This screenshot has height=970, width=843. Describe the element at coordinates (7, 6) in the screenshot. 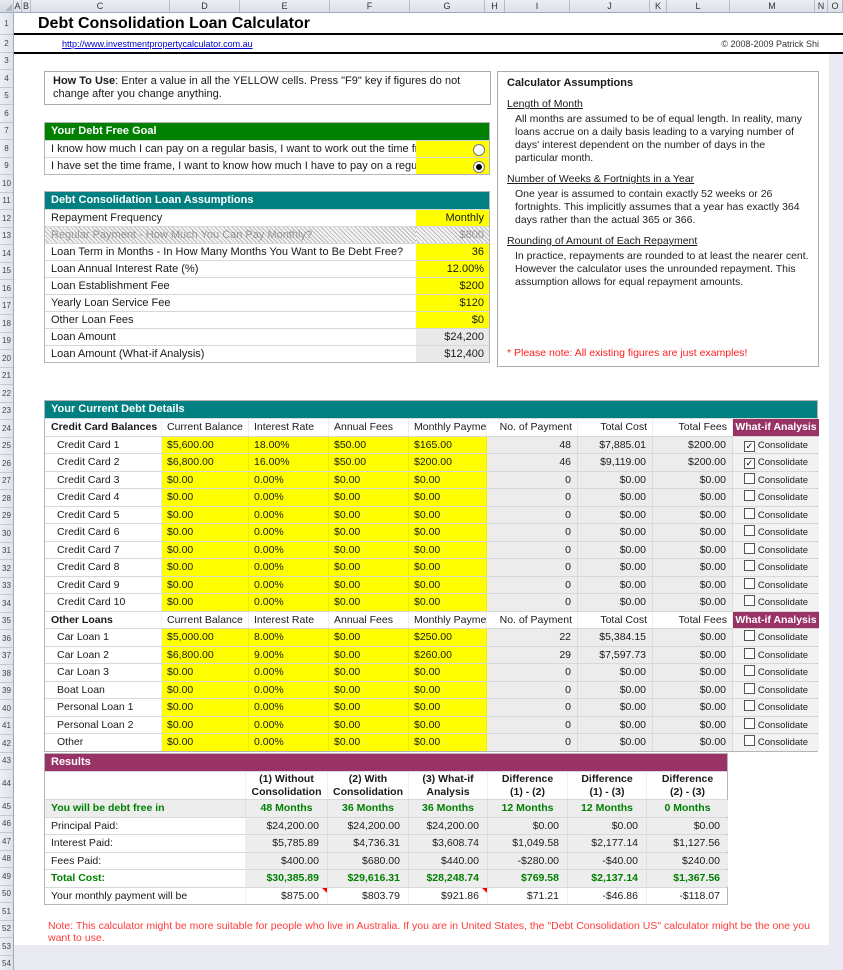

I see `select-all-corner` at that location.